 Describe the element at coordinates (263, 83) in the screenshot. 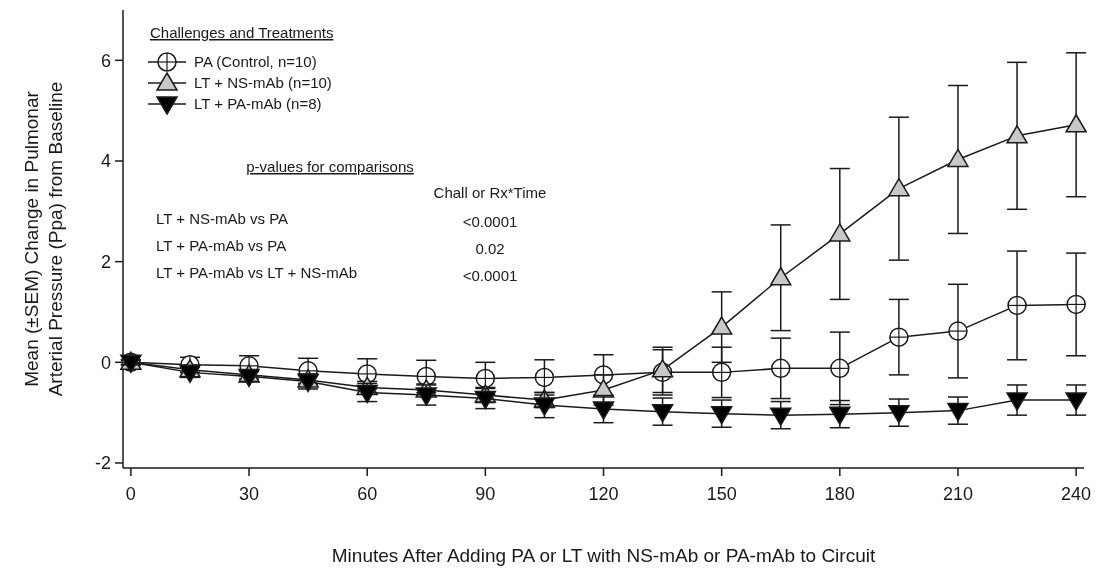

I see `legend-label: LT + NS-mAb (n=10)` at that location.